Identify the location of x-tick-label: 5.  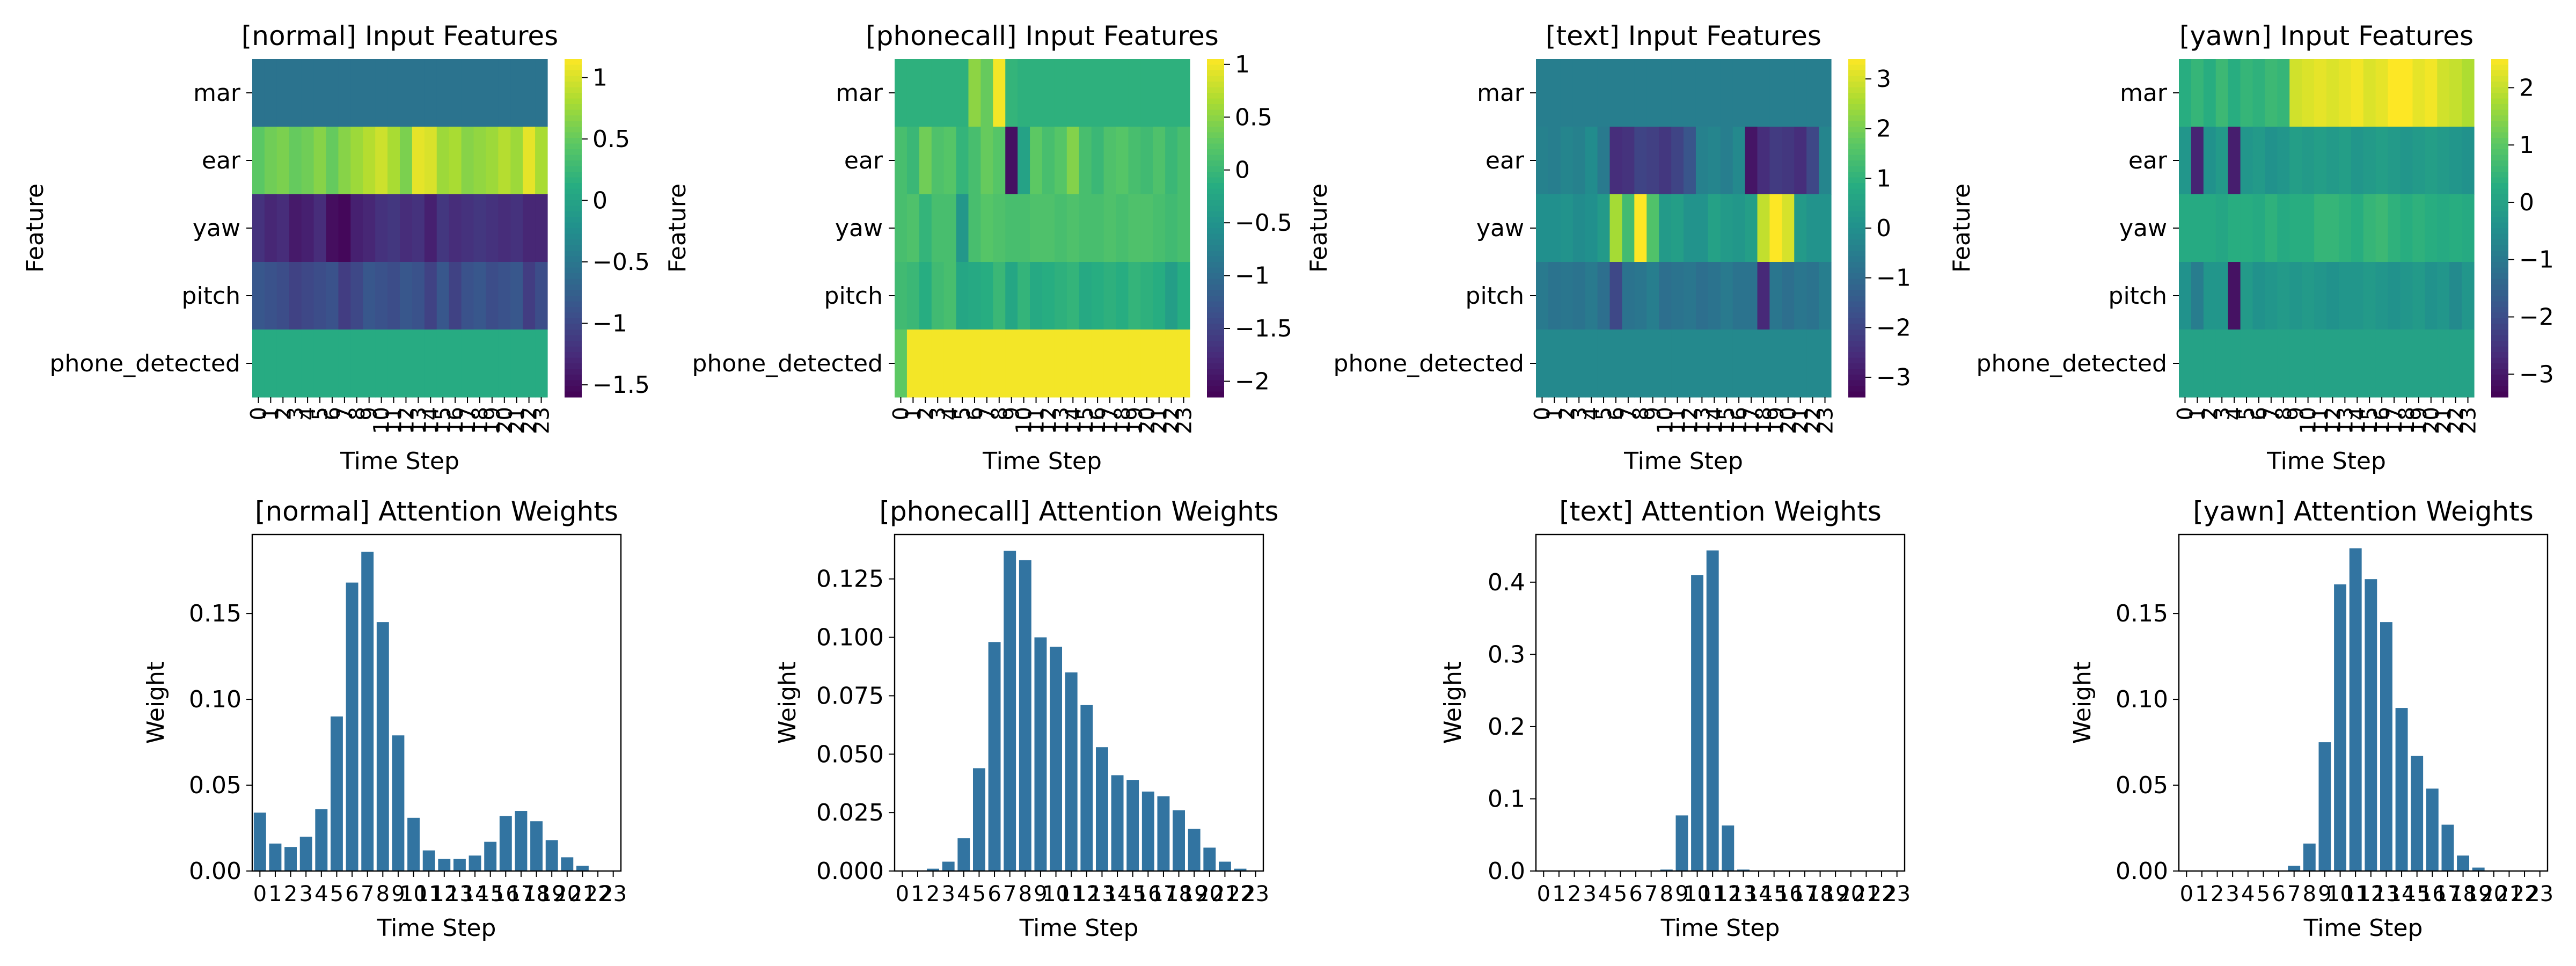
(962, 413).